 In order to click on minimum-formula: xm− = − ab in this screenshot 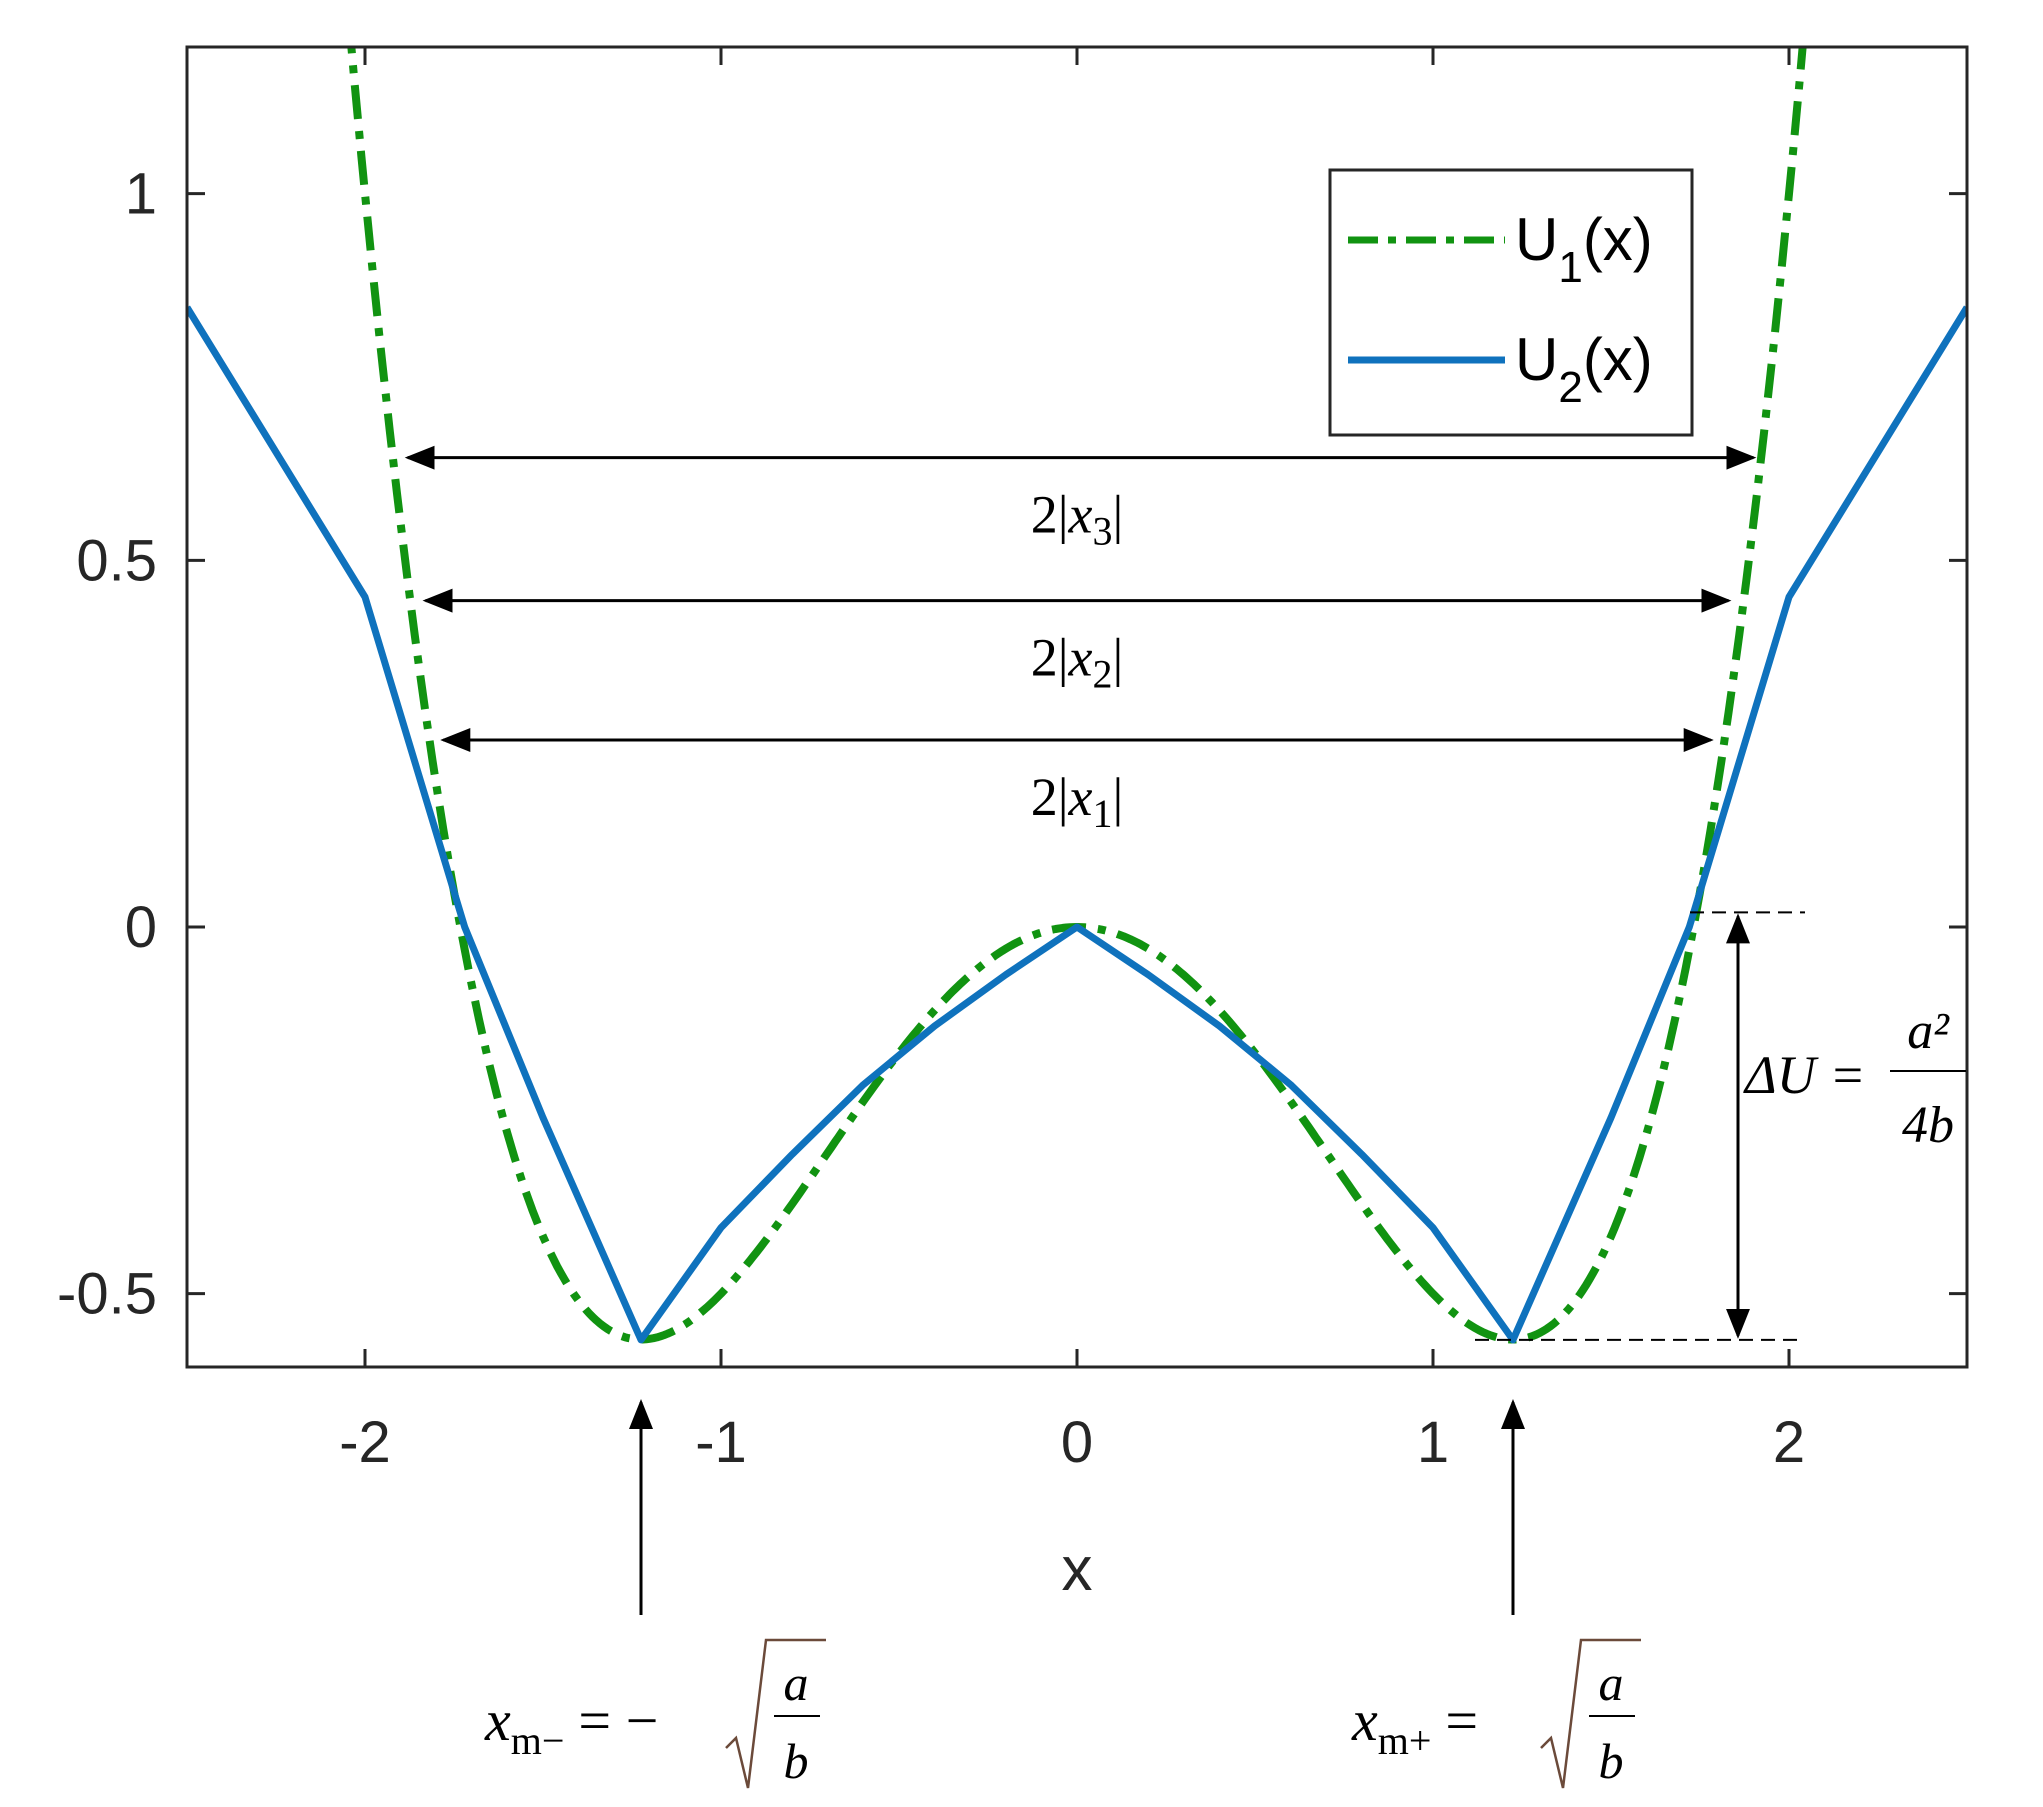, I will do `click(655, 1713)`.